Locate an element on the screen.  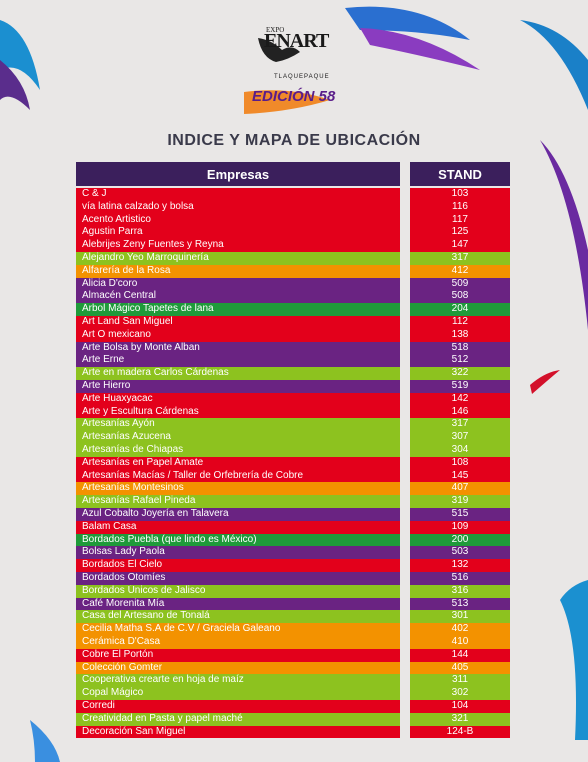
company-name: Azul Cobalto Joyería en Talavera is located at coordinates (238, 514).